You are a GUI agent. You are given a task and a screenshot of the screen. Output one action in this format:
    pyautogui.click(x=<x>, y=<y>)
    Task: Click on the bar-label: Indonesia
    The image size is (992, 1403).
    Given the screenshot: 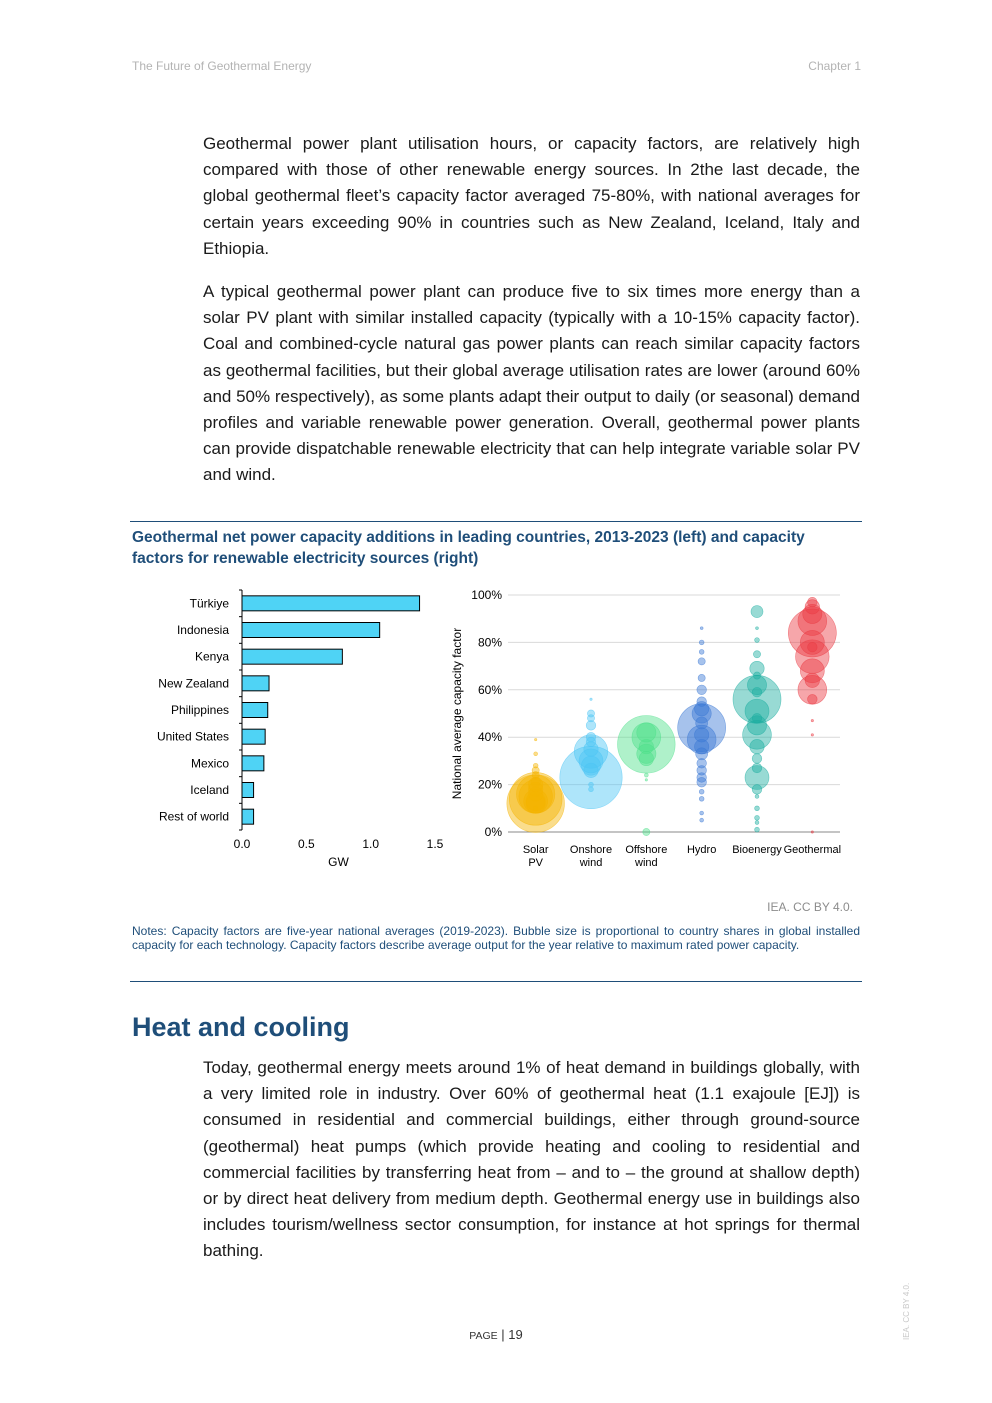 What is the action you would take?
    pyautogui.click(x=203, y=630)
    